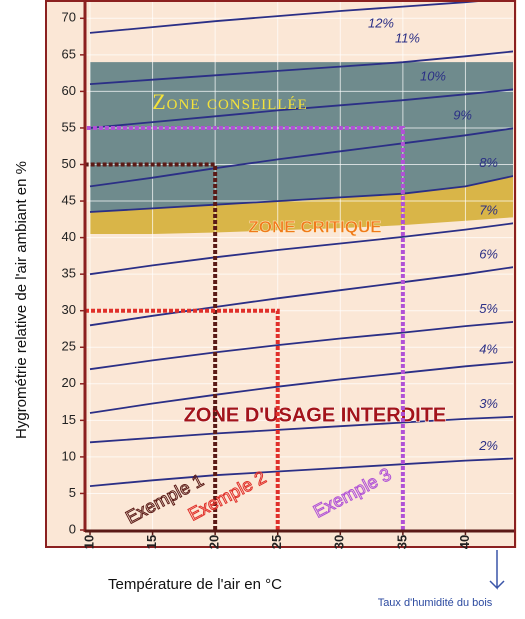 This screenshot has height=619, width=525. I want to click on y-tick-label: 5, so click(72, 492).